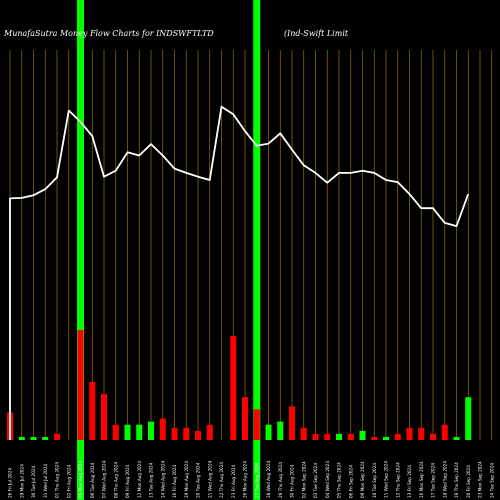 The height and width of the screenshot is (500, 500). What do you see at coordinates (68, 481) in the screenshot?
I see `date-label: 02 Fri Aug 2024` at bounding box center [68, 481].